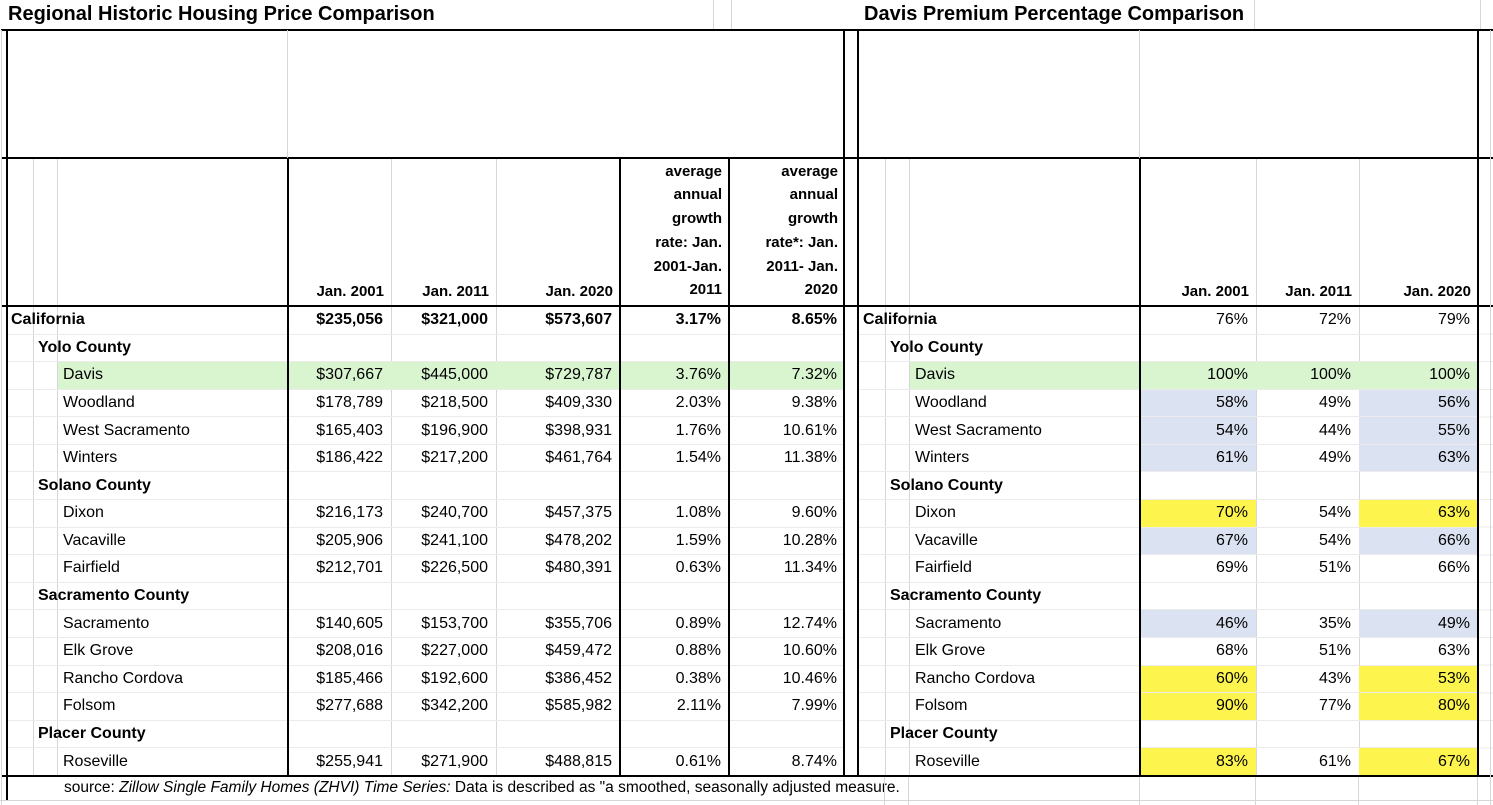 The width and height of the screenshot is (1493, 805). I want to click on row-label-cell: Rancho Cordova, so click(975, 678).